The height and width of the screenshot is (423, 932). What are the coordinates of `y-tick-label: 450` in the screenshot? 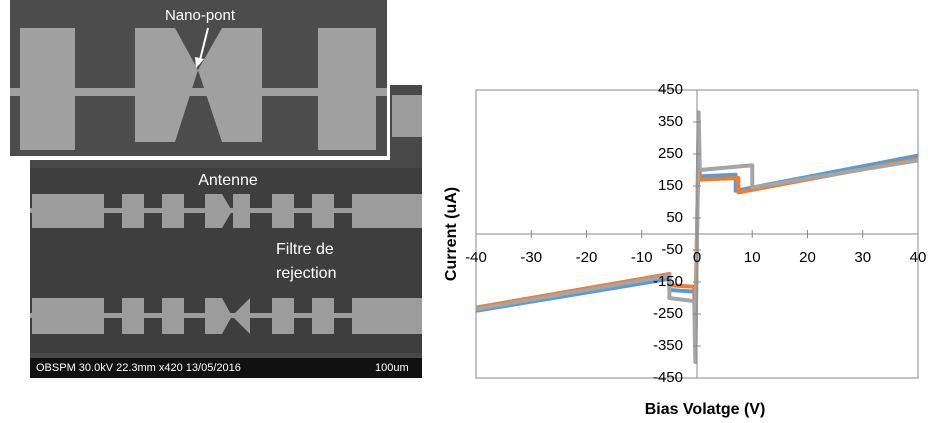 It's located at (670, 89).